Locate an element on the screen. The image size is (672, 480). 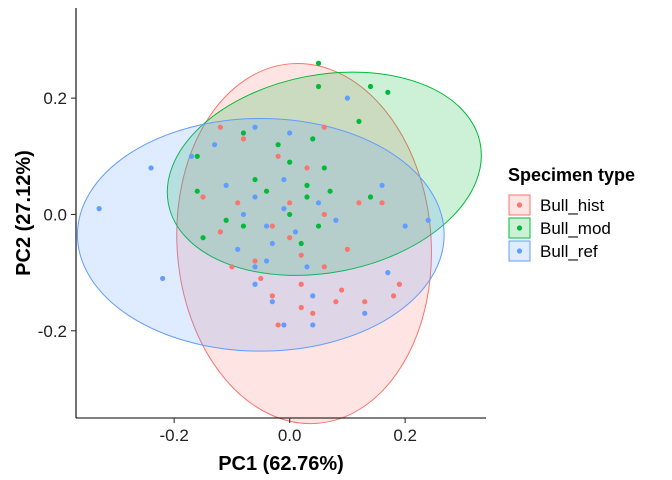
x-ticks: -0.2 0.0 0.2 is located at coordinates (288, 431).